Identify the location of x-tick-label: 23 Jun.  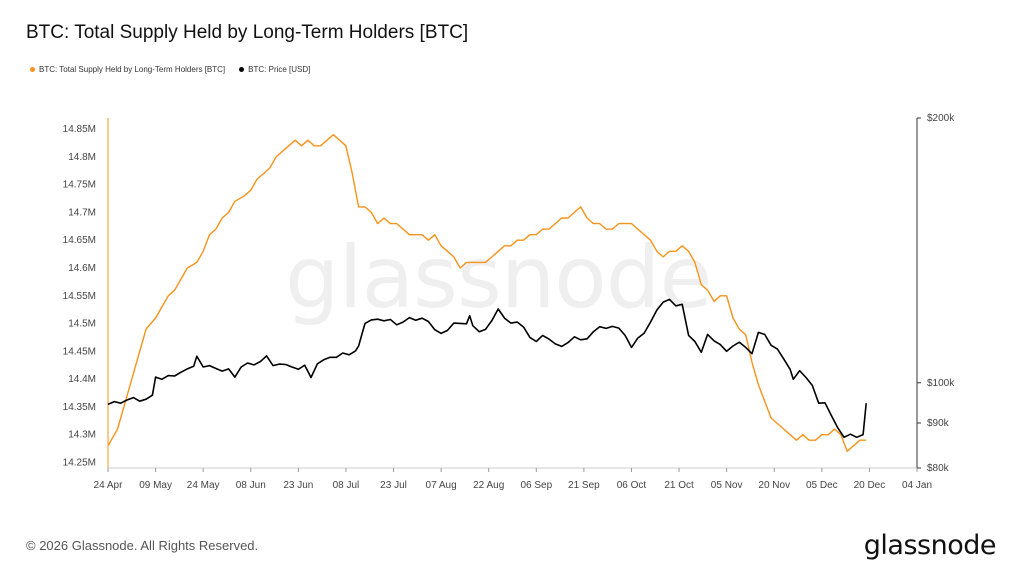
(298, 485).